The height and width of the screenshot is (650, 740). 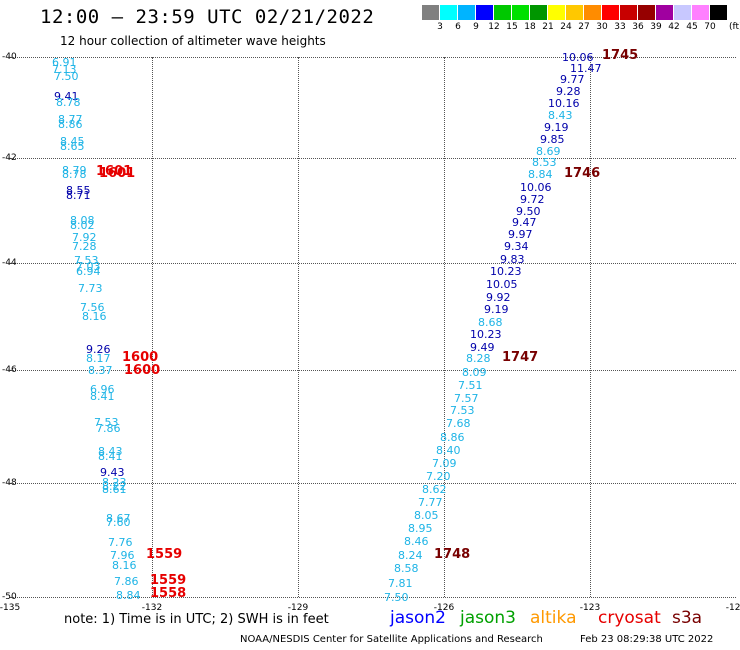 What do you see at coordinates (638, 27) in the screenshot?
I see `colorbar-tick-label: 36` at bounding box center [638, 27].